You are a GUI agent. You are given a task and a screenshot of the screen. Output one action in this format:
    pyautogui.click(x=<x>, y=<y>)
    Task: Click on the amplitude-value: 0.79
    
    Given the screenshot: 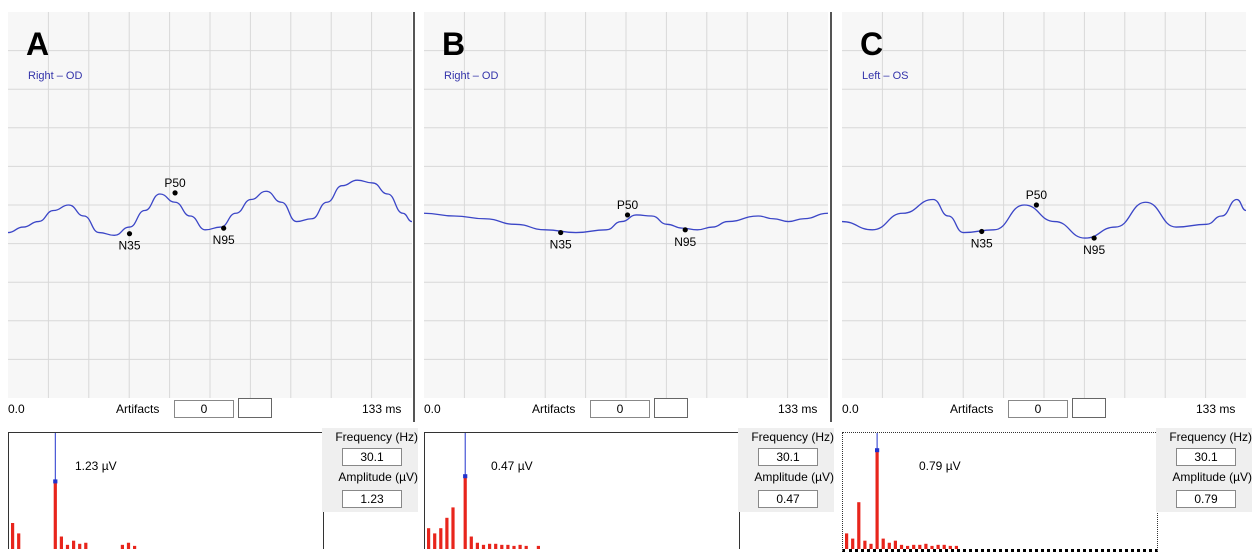 What is the action you would take?
    pyautogui.click(x=1206, y=499)
    